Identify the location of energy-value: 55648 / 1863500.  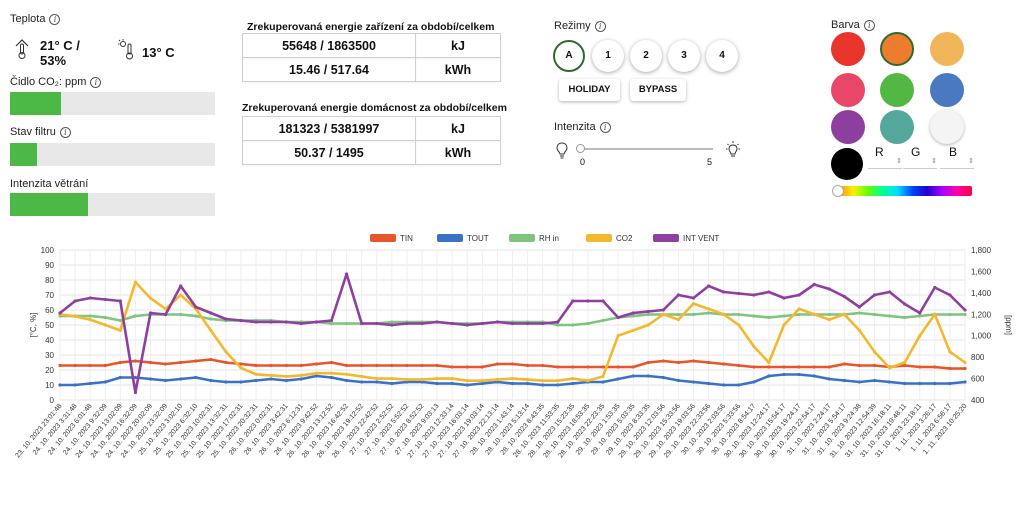
(329, 45).